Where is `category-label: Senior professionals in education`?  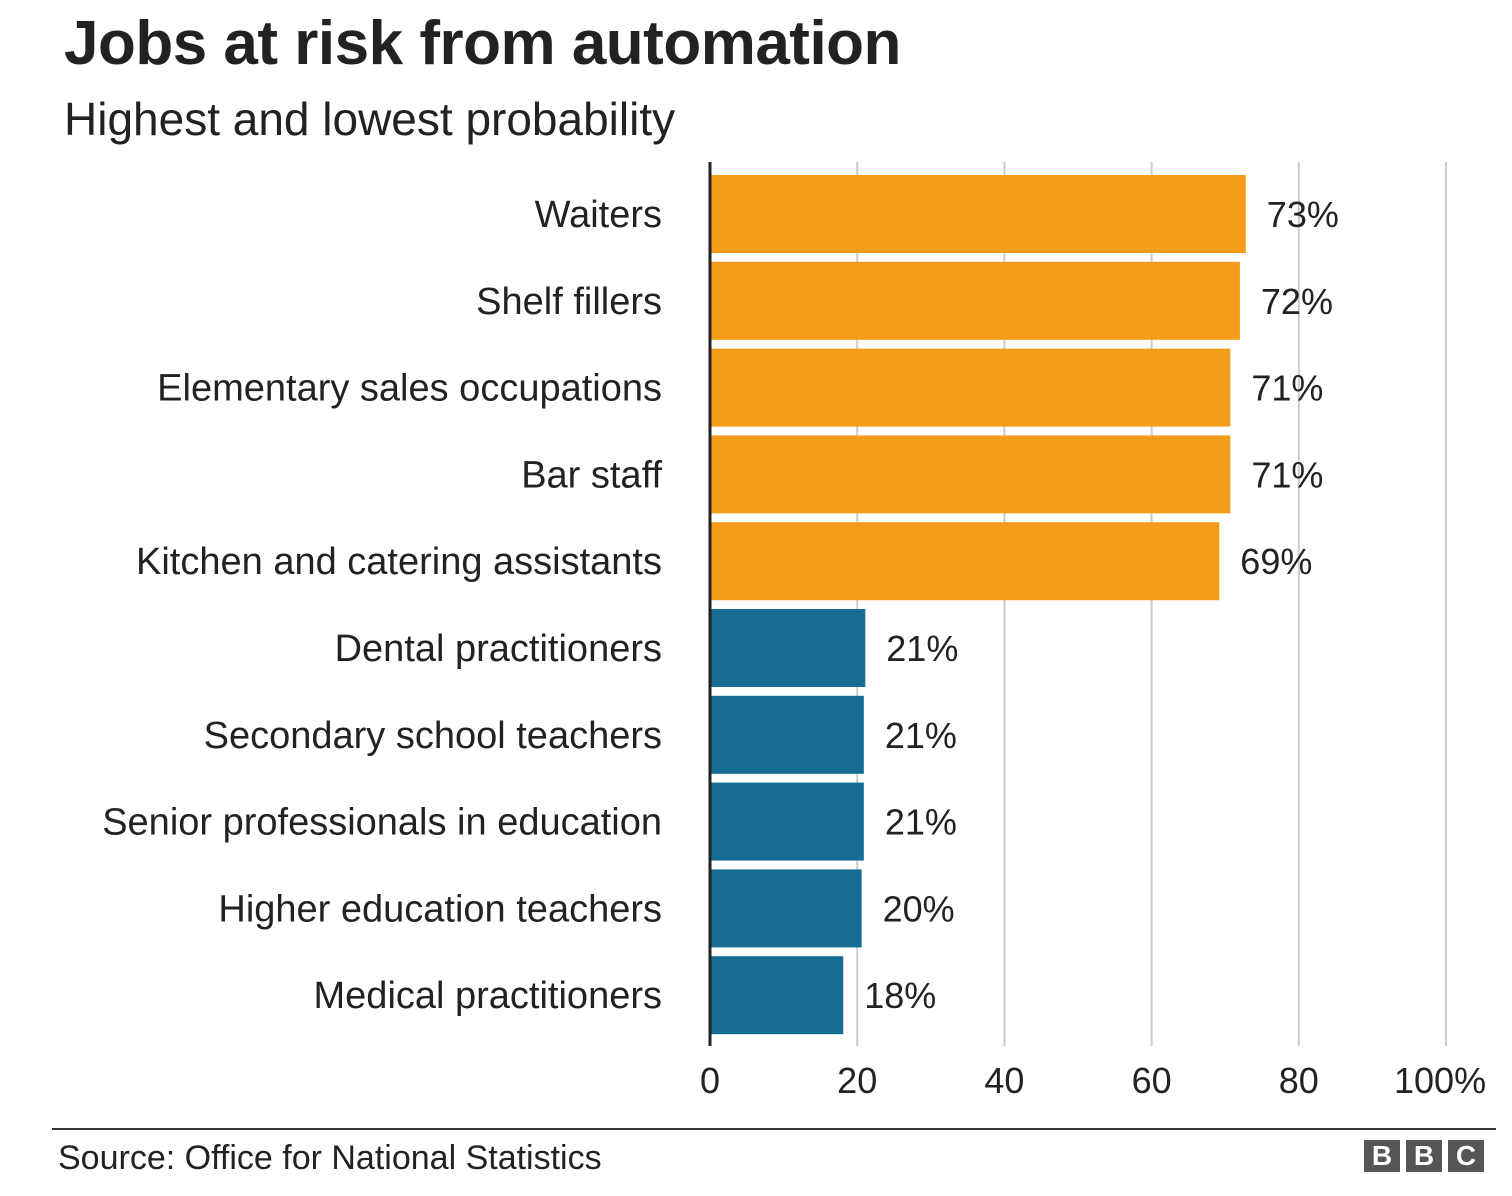
category-label: Senior professionals in education is located at coordinates (382, 823).